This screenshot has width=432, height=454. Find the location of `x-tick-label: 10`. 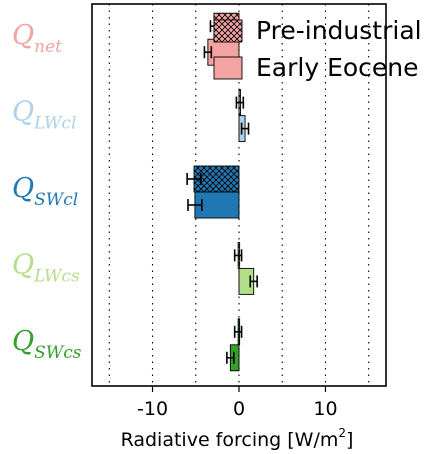

x-tick-label: 10 is located at coordinates (325, 409).